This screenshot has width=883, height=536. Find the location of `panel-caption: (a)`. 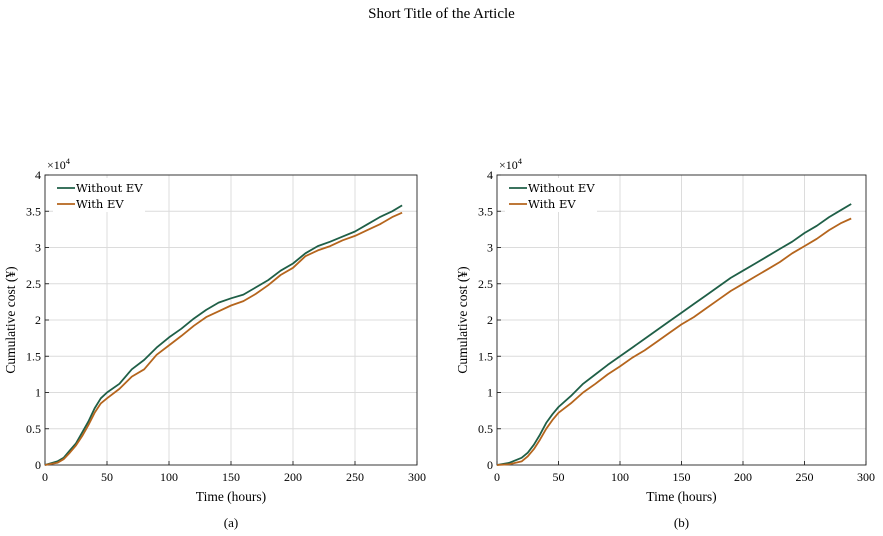

panel-caption: (a) is located at coordinates (231, 522).